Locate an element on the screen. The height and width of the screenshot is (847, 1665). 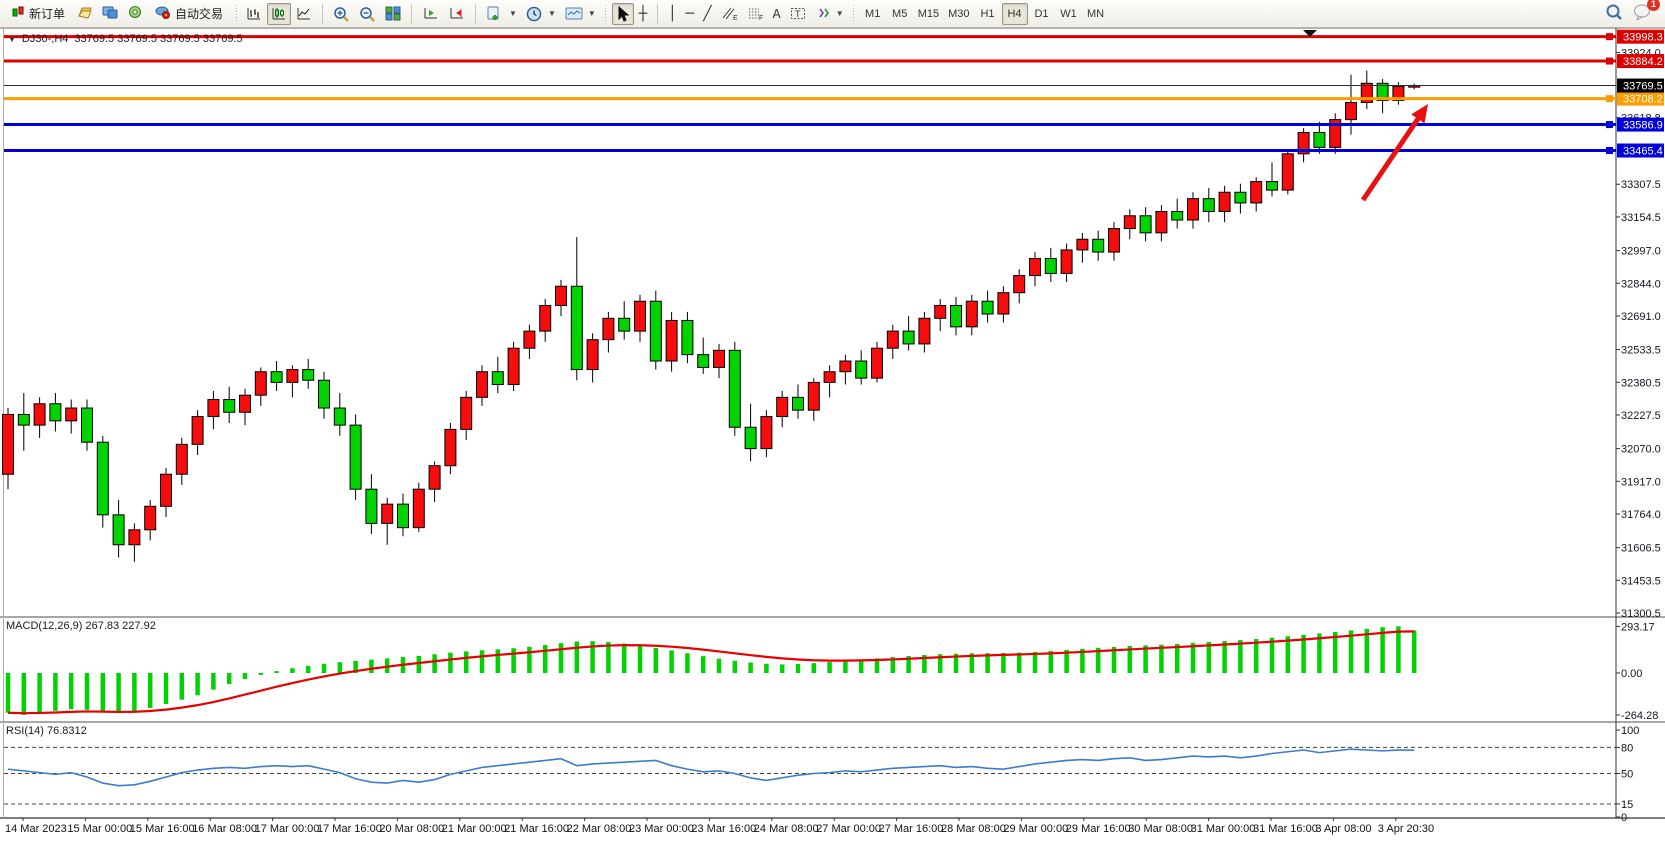
trendline-button: ╱ is located at coordinates (707, 14).